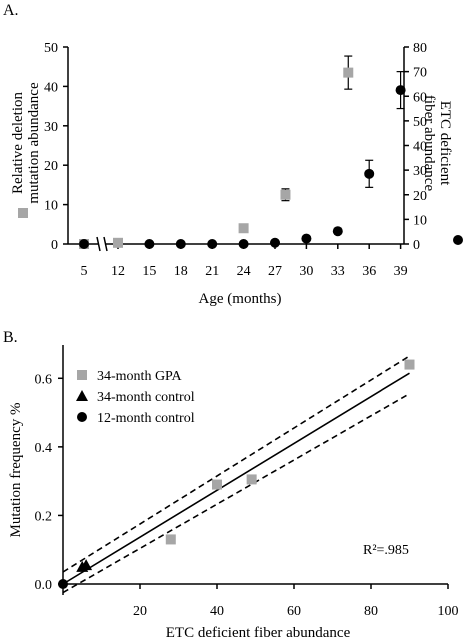  Describe the element at coordinates (369, 271) in the screenshot. I see `panel-a-x-tick-label: 36` at that location.